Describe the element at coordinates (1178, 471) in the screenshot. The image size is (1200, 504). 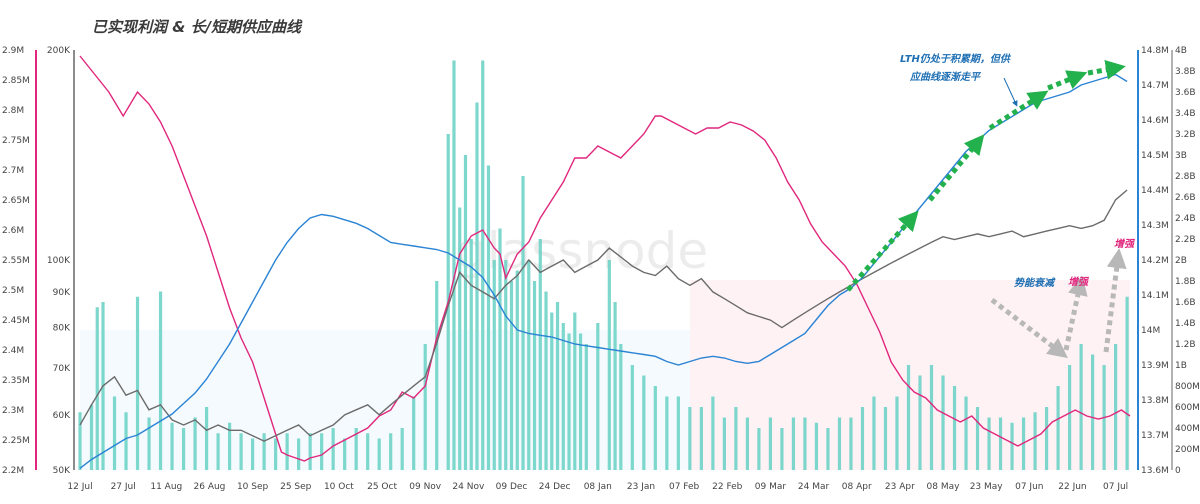
I see `bar-tick-label: 0` at that location.